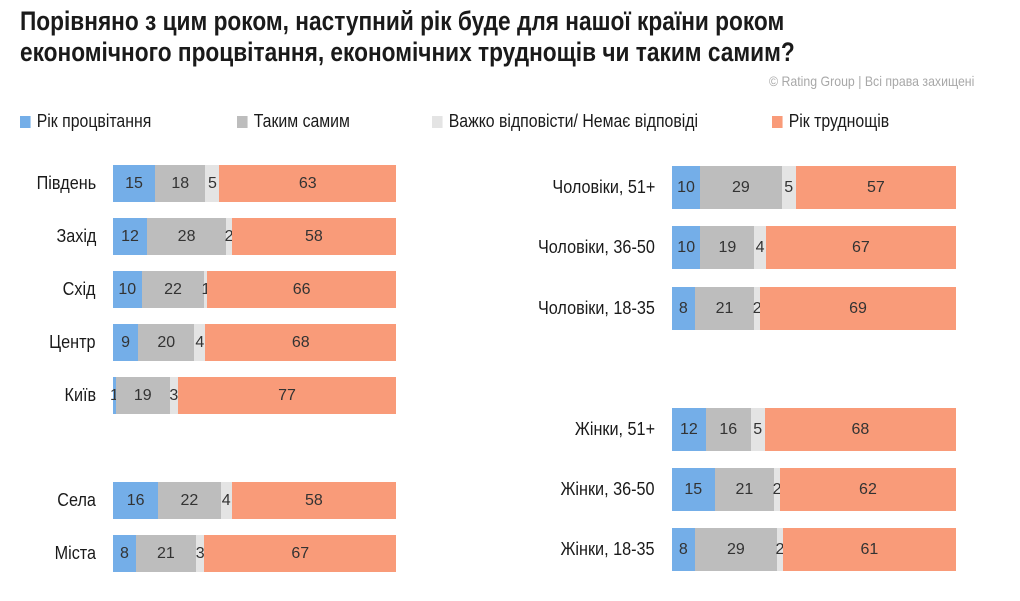 This screenshot has width=1020, height=601. Describe the element at coordinates (301, 121) in the screenshot. I see `legend-label: Таким самим` at that location.